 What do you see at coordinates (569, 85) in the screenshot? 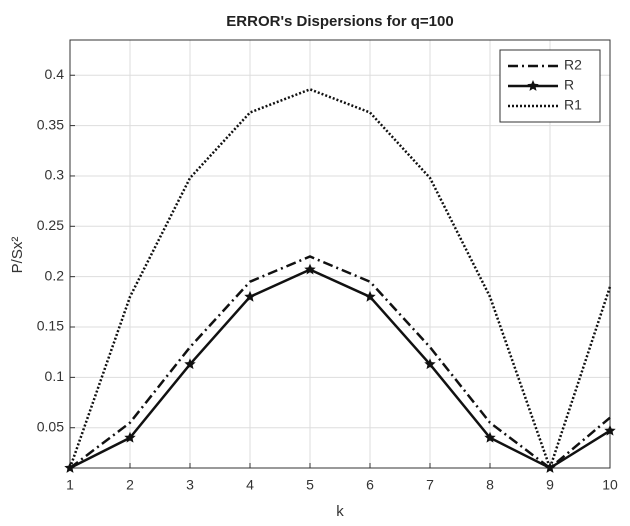
I see `legend-label: R` at bounding box center [569, 85].